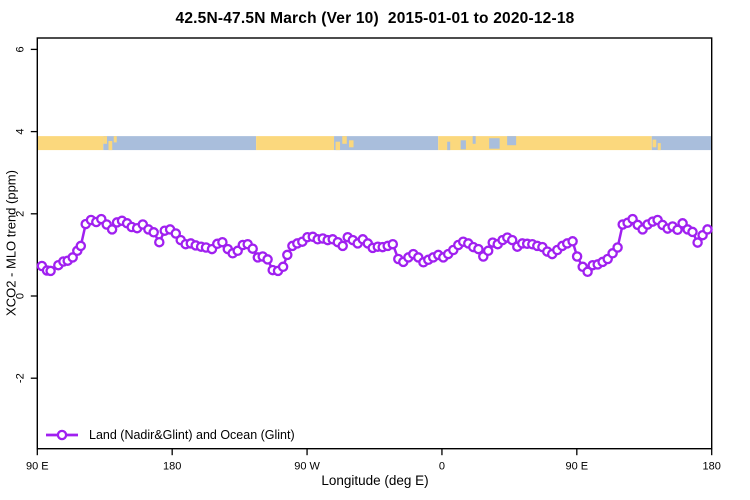 This screenshot has width=750, height=500. I want to click on y-tick-label: 6, so click(20, 49).